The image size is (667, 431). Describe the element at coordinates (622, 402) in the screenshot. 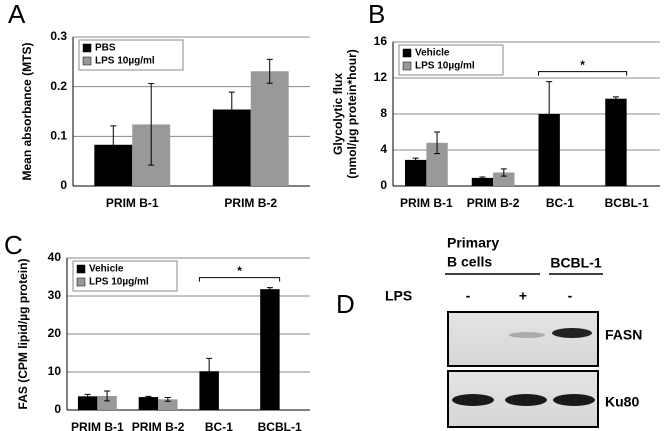

I see `band-label: Ku80` at that location.